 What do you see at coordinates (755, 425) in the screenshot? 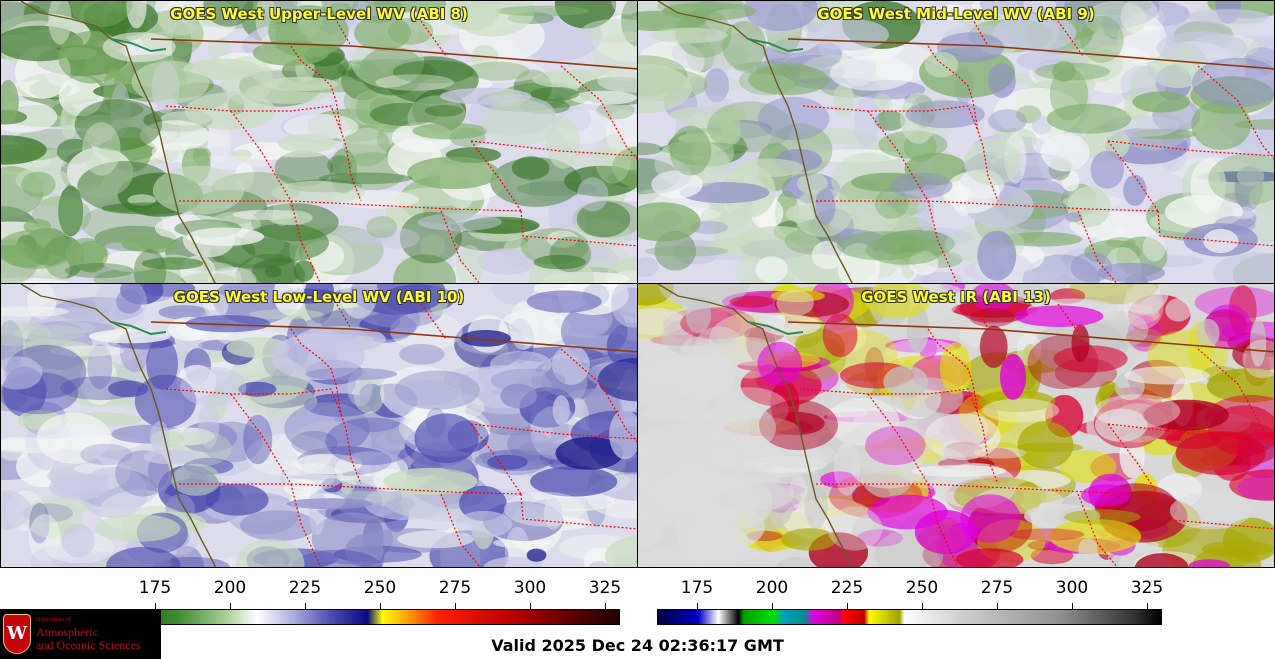
I see `coastline` at bounding box center [755, 425].